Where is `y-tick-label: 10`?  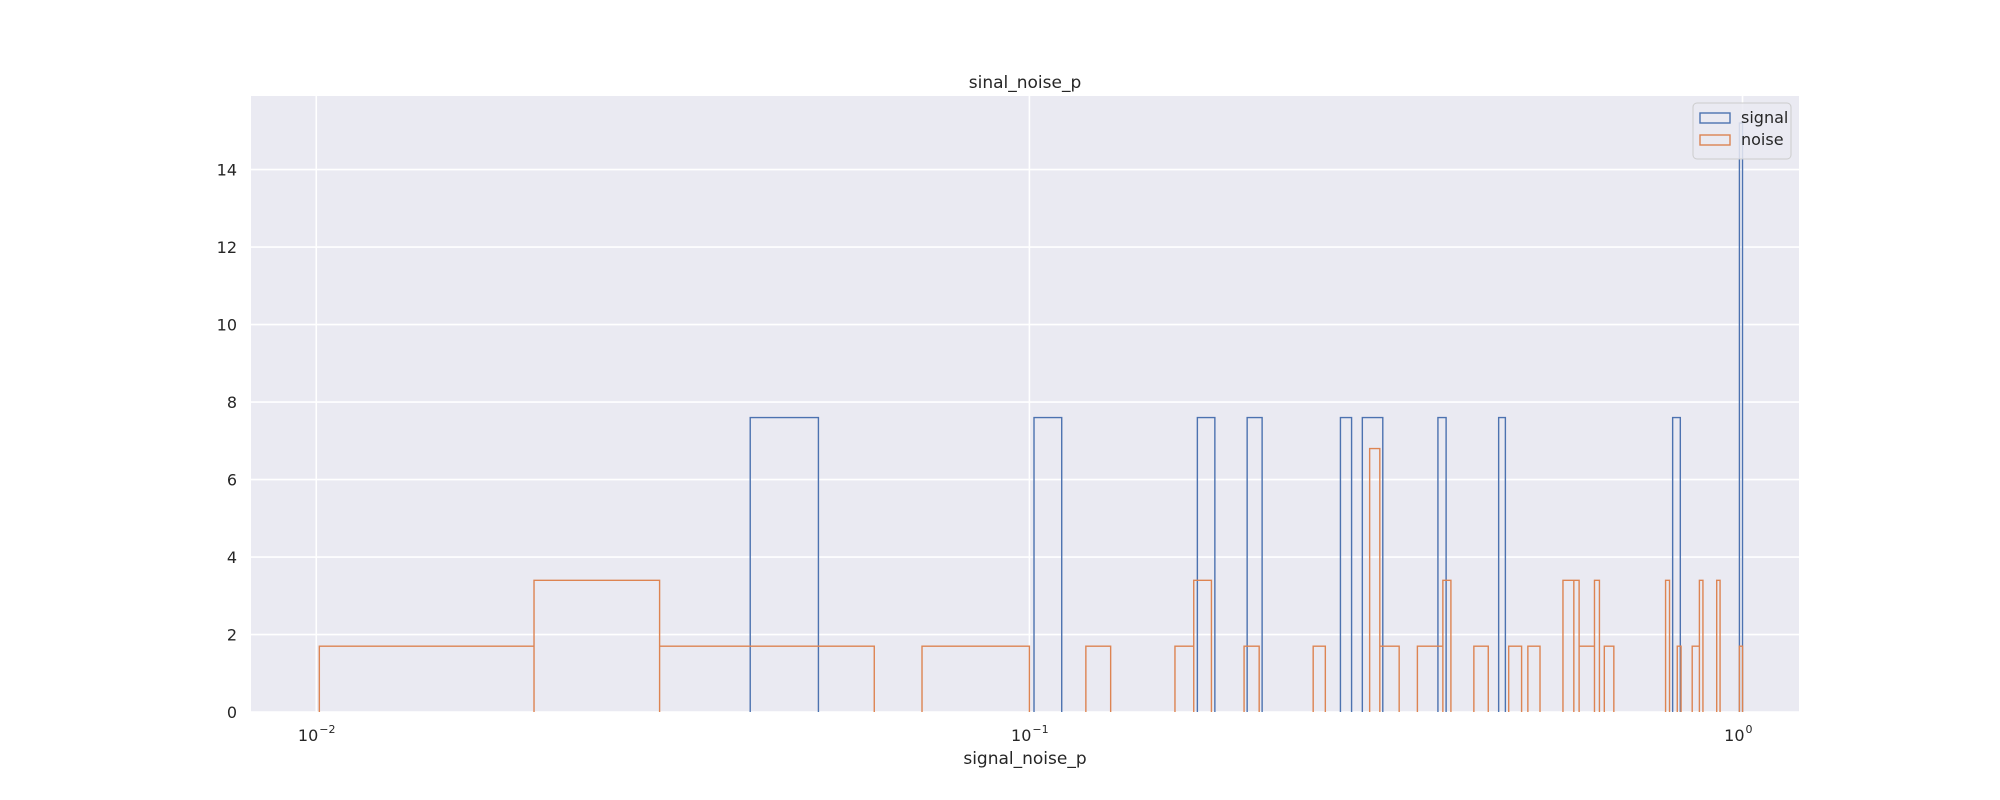 y-tick-label: 10 is located at coordinates (227, 325).